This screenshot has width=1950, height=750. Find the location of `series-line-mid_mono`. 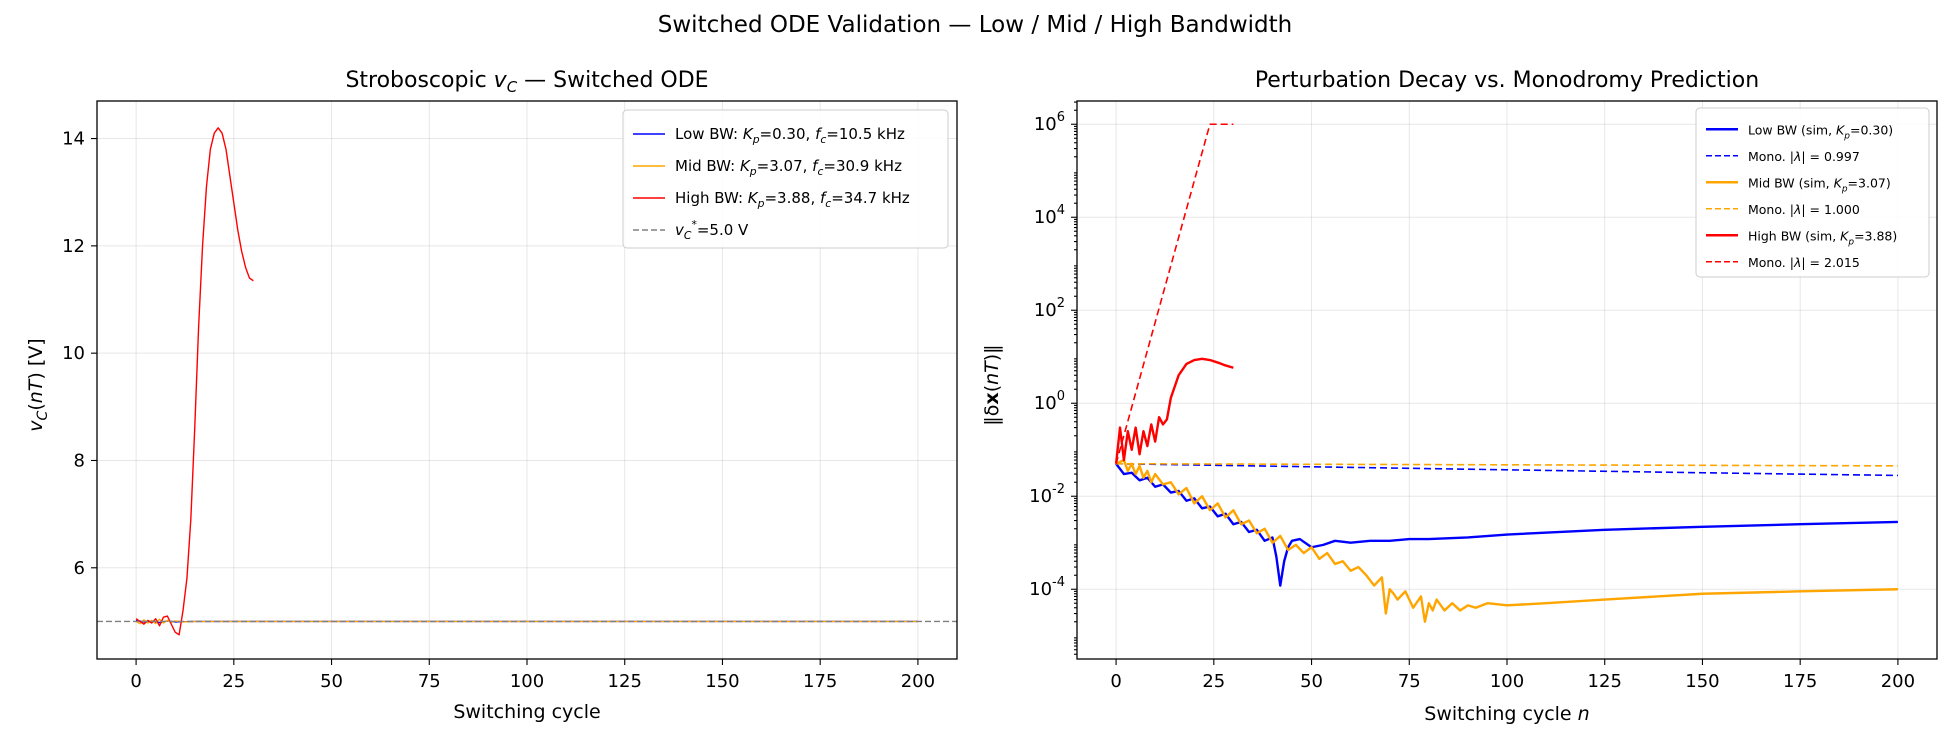

series-line-mid_mono is located at coordinates (1507, 464).